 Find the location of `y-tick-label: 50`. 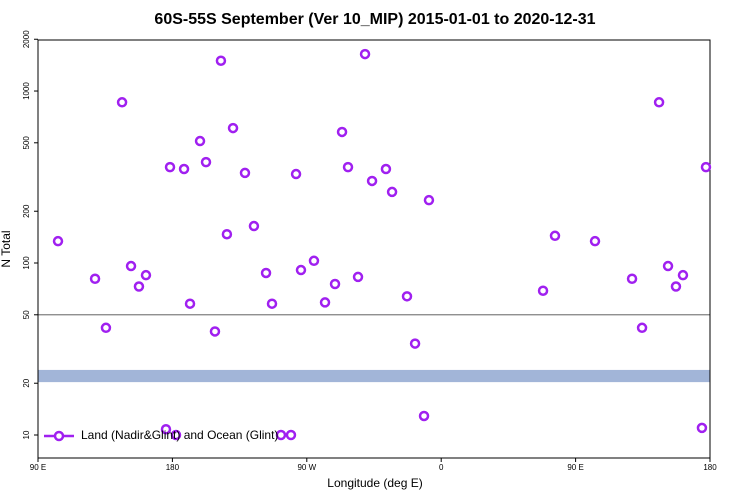

y-tick-label: 50 is located at coordinates (26, 314).